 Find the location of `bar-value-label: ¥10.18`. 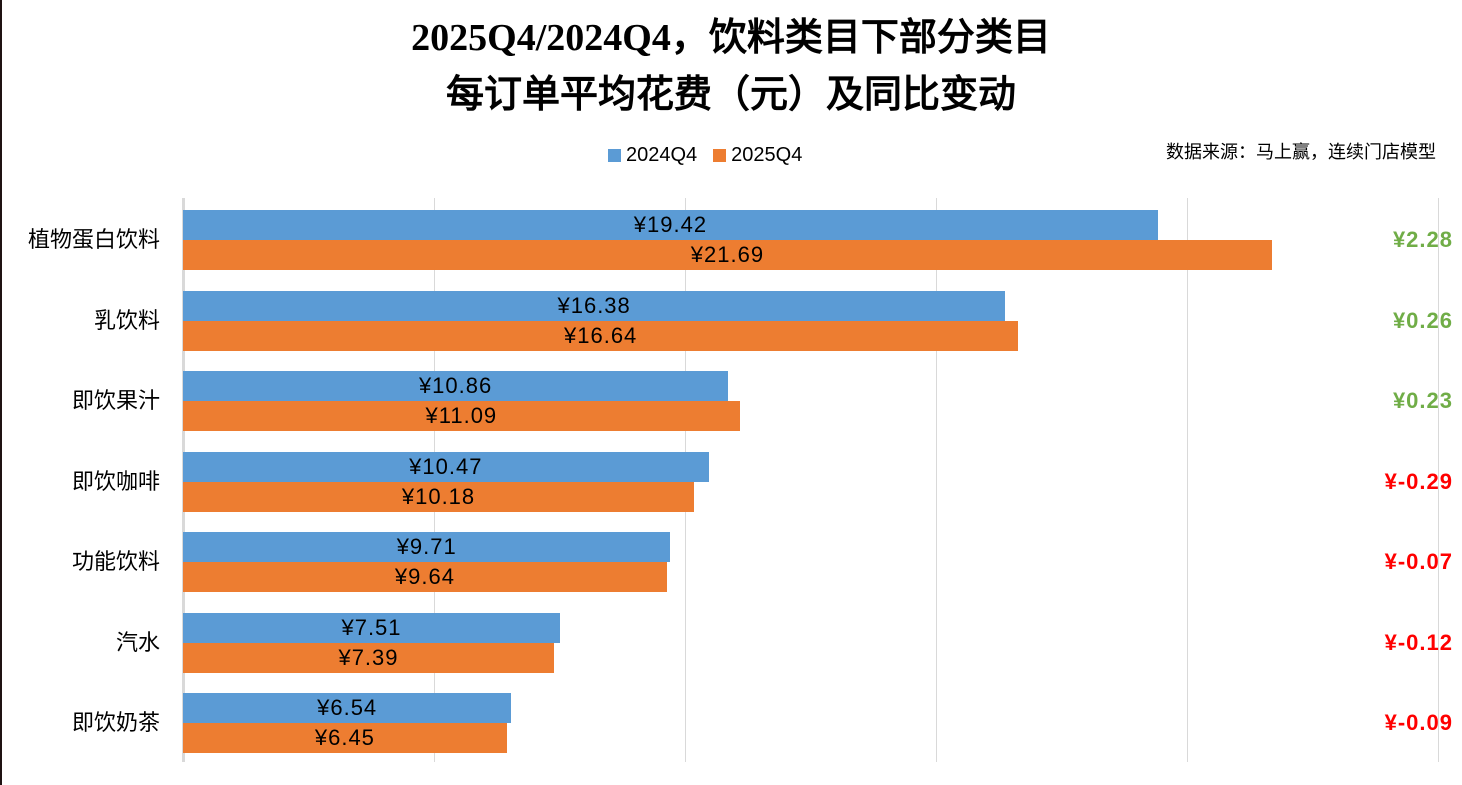

bar-value-label: ¥10.18 is located at coordinates (438, 496).